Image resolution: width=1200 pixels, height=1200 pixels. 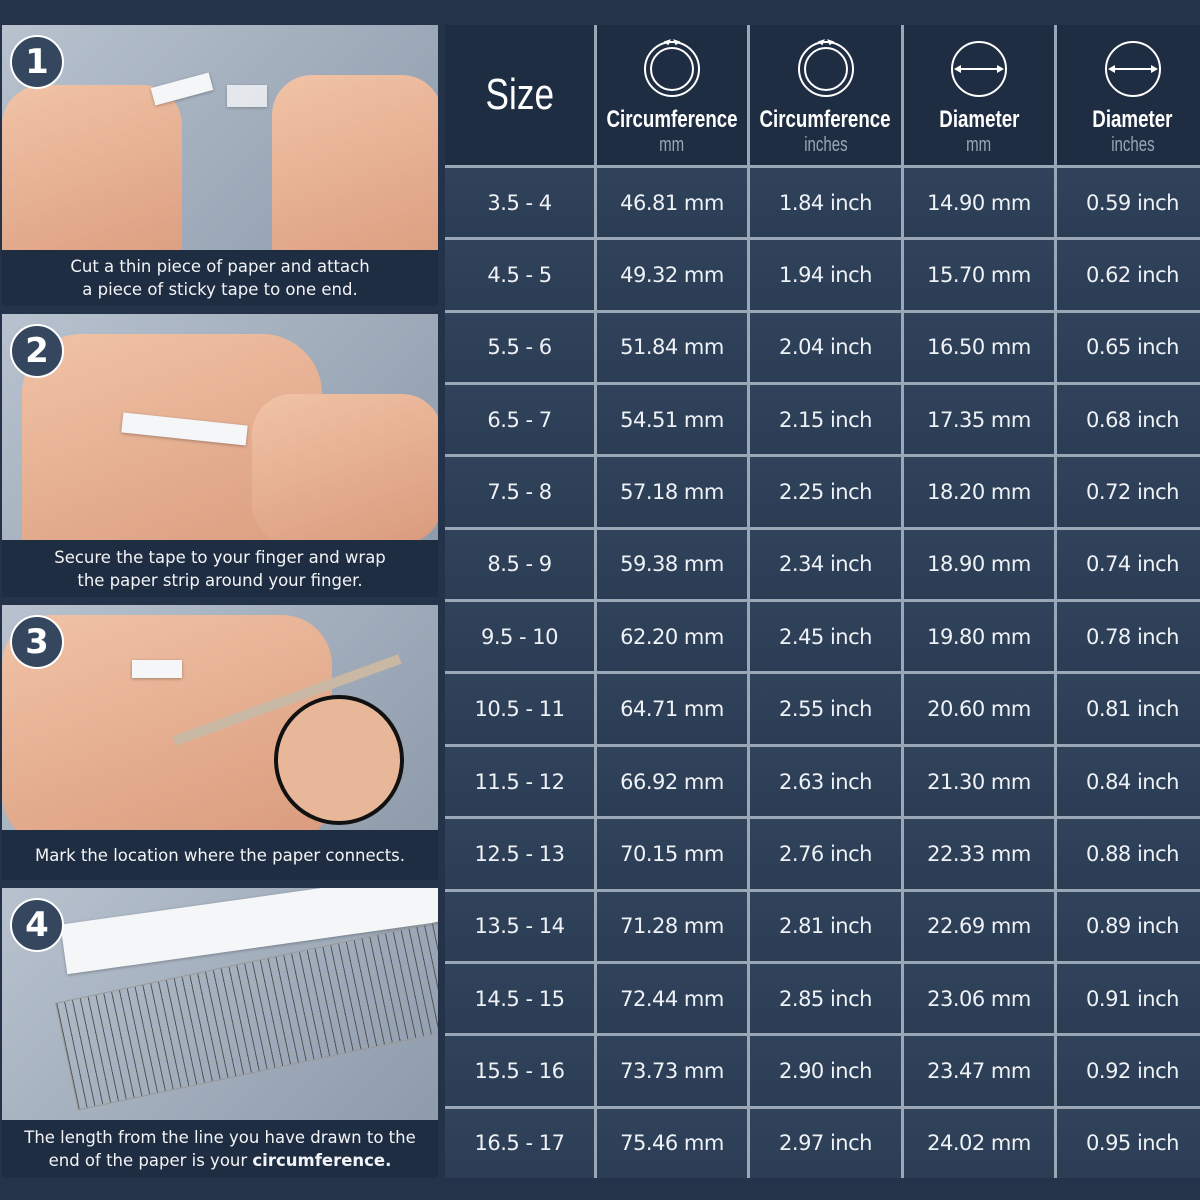 I want to click on table-cell: 23.47 mm, so click(x=979, y=1071).